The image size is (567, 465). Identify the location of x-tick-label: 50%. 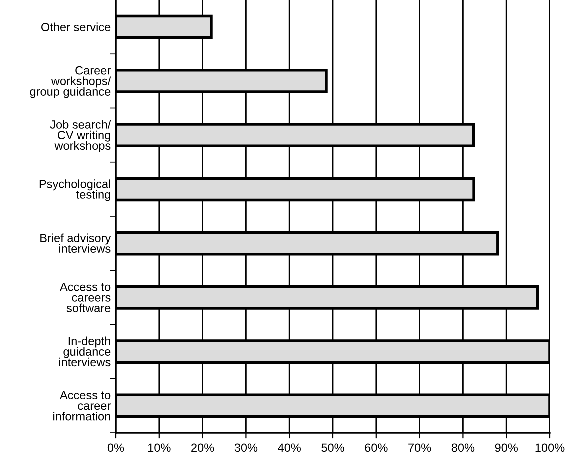
(333, 448).